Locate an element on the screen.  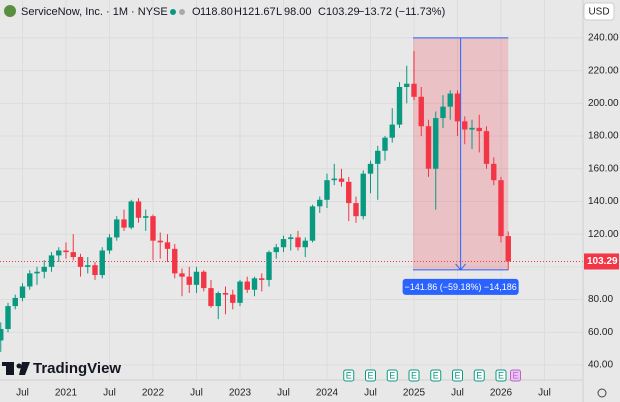
last-price-tag is located at coordinates (601, 261).